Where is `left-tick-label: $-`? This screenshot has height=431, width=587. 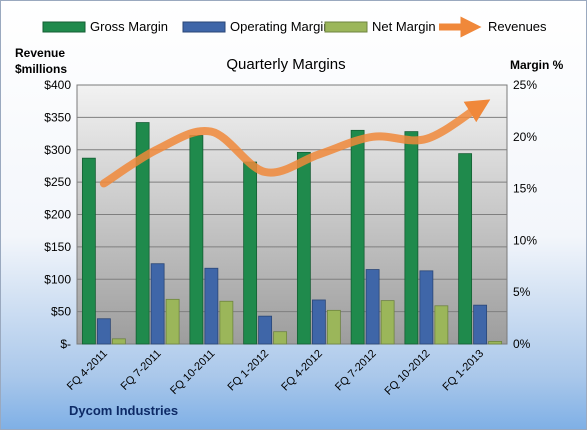
left-tick-label: $- is located at coordinates (65, 344).